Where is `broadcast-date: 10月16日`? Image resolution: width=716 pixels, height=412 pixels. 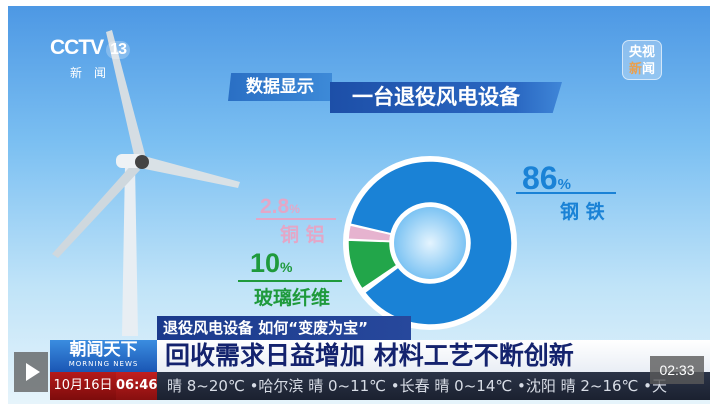 broadcast-date: 10月16日 is located at coordinates (83, 386).